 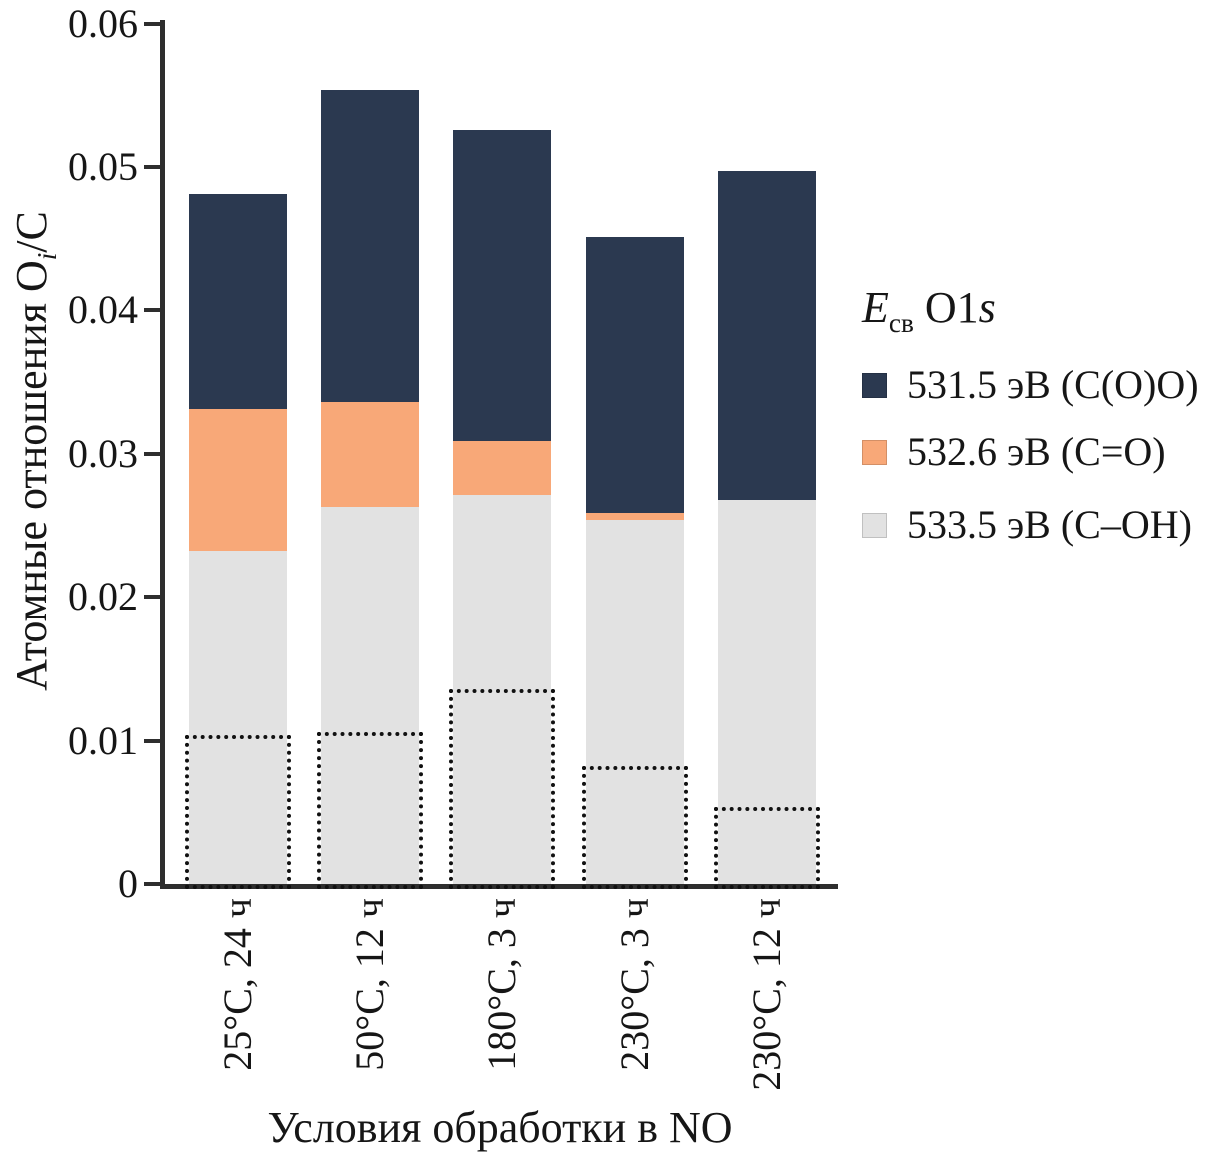 What do you see at coordinates (46, 256) in the screenshot?
I see `y-axis-title-subscript: i` at bounding box center [46, 256].